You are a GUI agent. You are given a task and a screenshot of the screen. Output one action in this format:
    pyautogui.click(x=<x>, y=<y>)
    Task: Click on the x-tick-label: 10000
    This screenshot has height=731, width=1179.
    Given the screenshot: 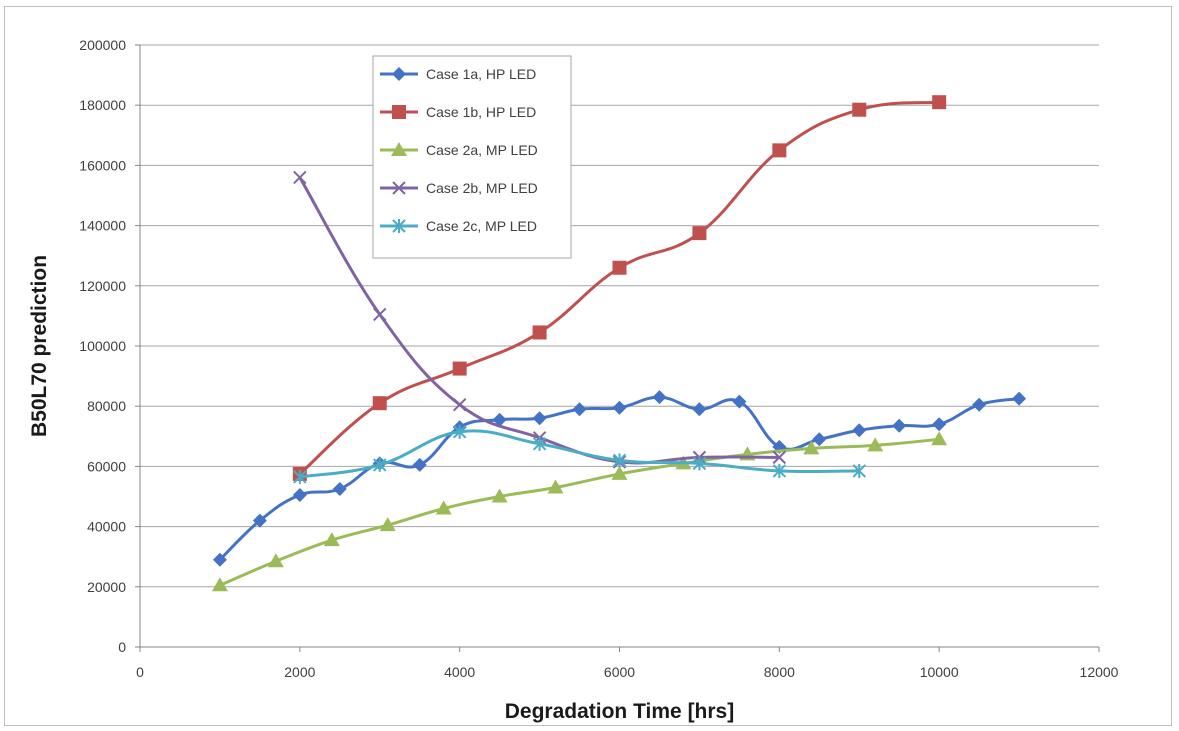 What is the action you would take?
    pyautogui.click(x=939, y=672)
    